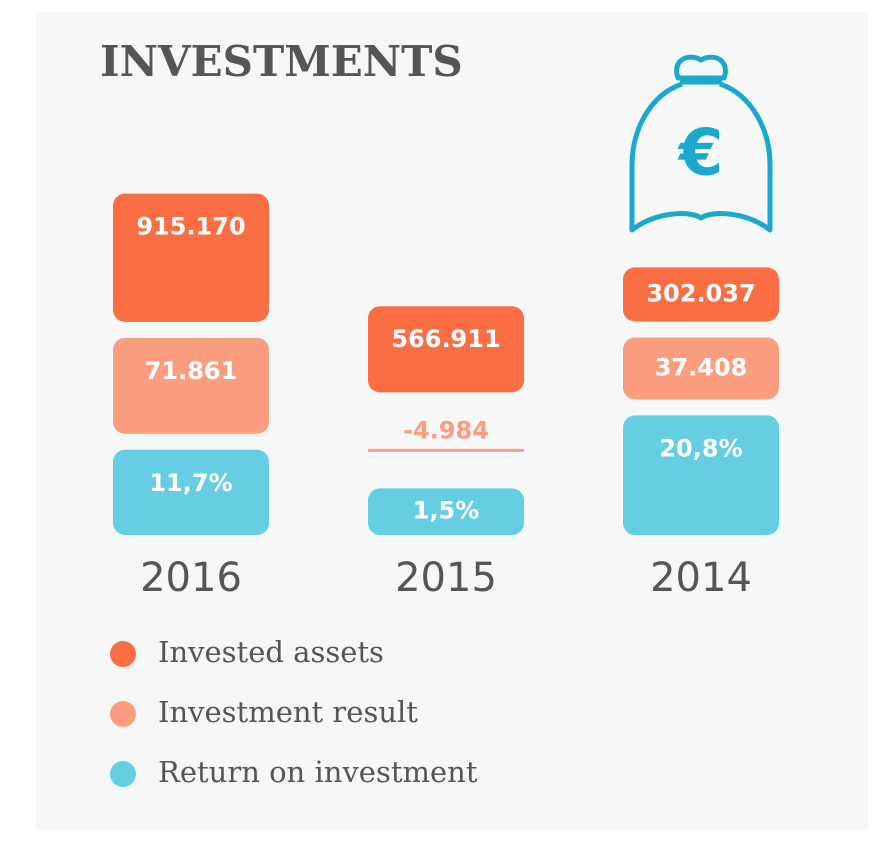 The image size is (885, 850). Describe the element at coordinates (288, 712) in the screenshot. I see `legend-label: Investment result` at that location.